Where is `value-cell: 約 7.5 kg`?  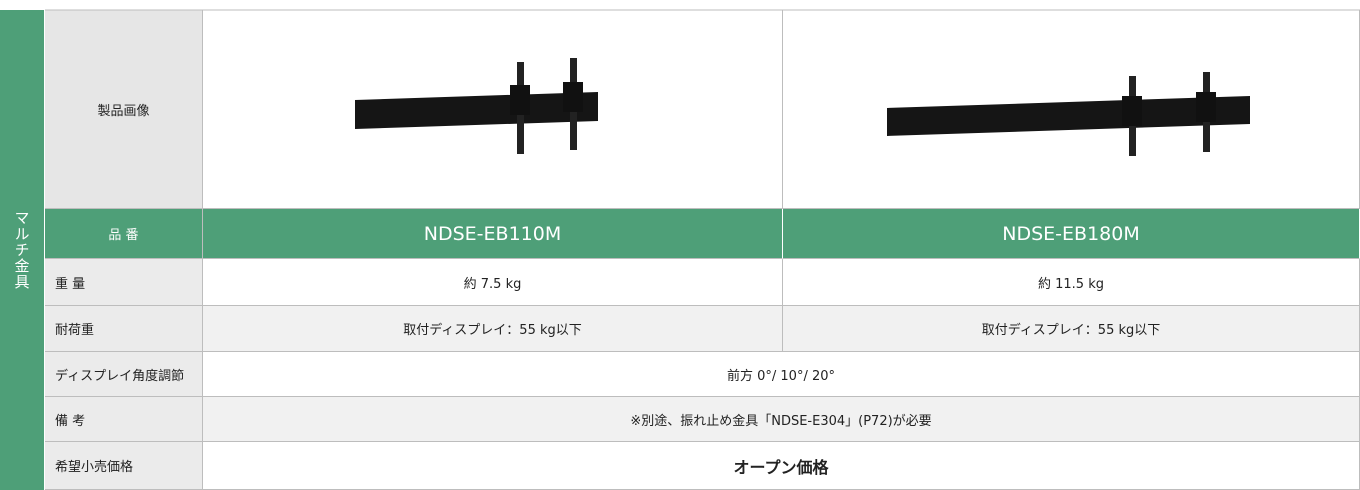 value-cell: 約 7.5 kg is located at coordinates (493, 282).